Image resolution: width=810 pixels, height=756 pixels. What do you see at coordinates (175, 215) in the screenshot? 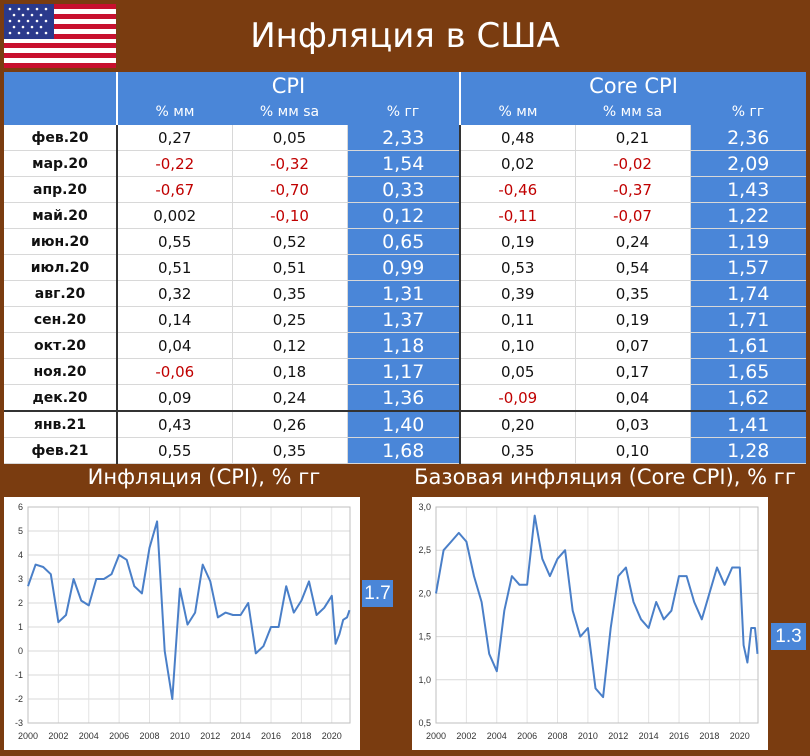
I see `value-cell: 0,002` at bounding box center [175, 215].